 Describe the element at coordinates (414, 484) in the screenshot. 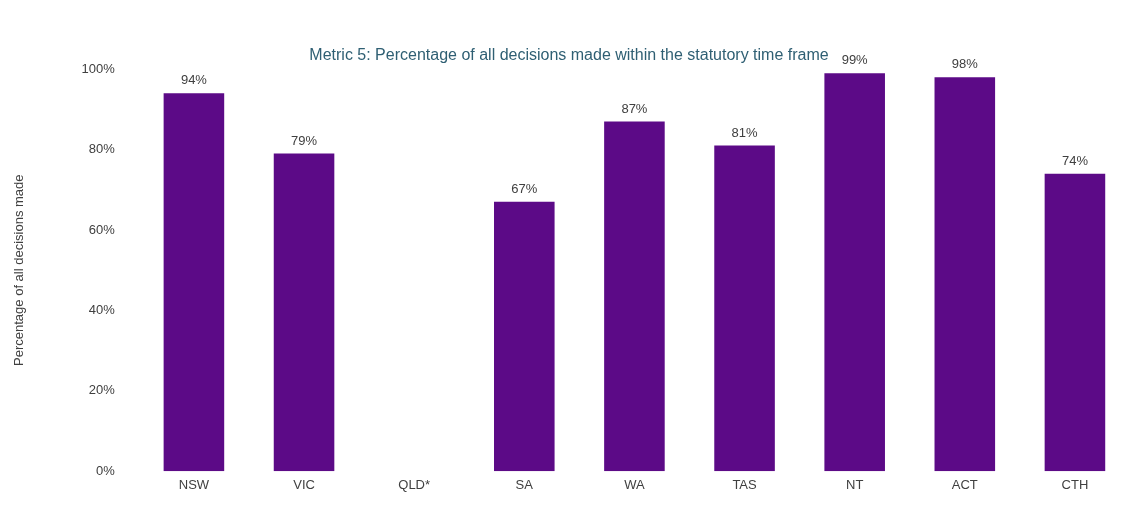

I see `x-tick-label: QLD*` at that location.